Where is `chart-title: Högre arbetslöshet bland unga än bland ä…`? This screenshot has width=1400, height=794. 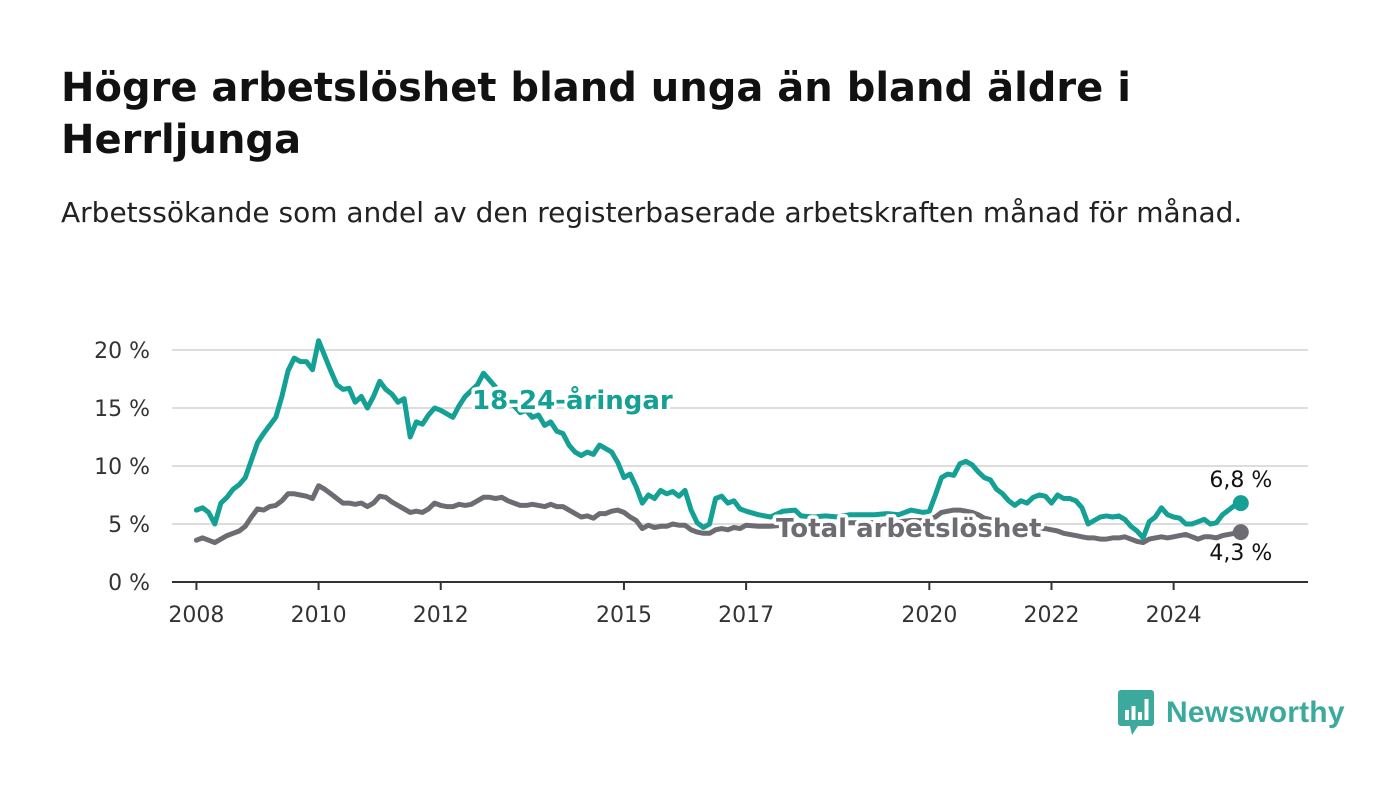 chart-title: Högre arbetslöshet bland unga än bland ä… is located at coordinates (596, 114).